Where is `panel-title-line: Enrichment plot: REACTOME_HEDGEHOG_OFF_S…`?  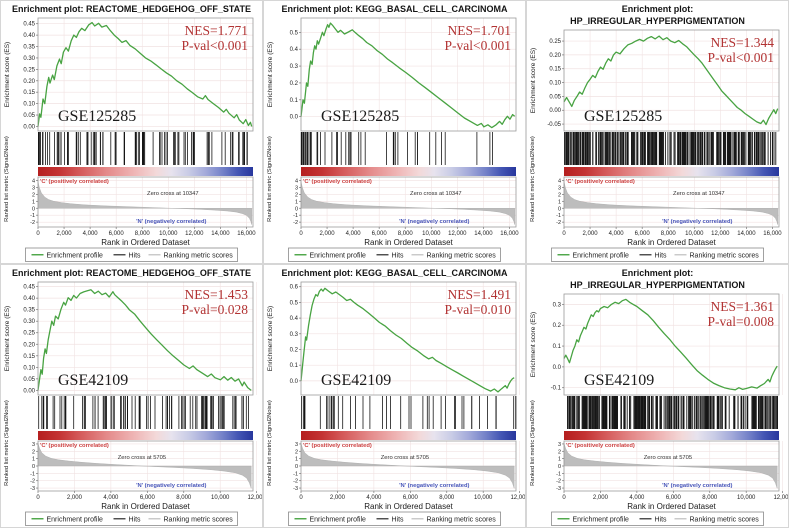 panel-title-line: Enrichment plot: REACTOME_HEDGEHOG_OFF_S… is located at coordinates (131, 9).